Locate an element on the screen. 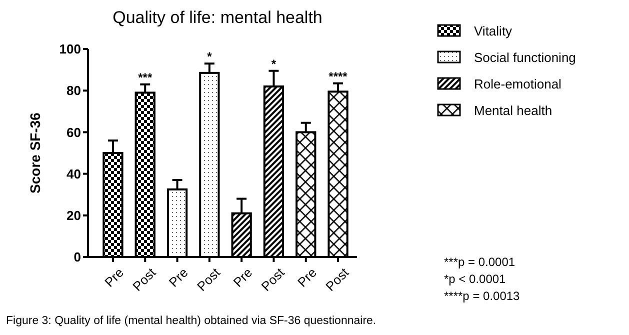 This screenshot has height=335, width=629. caption: Figure 3: Quality of life (mental health) obtained via SF-36 questionnaire. is located at coordinates (191, 321).